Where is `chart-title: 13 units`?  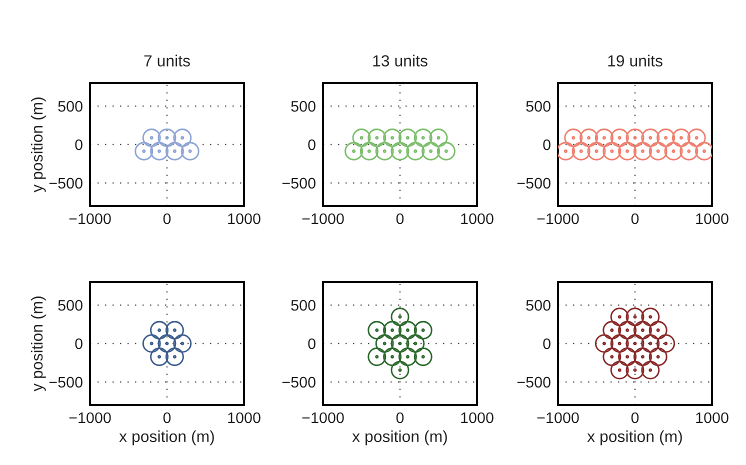 chart-title: 13 units is located at coordinates (400, 60).